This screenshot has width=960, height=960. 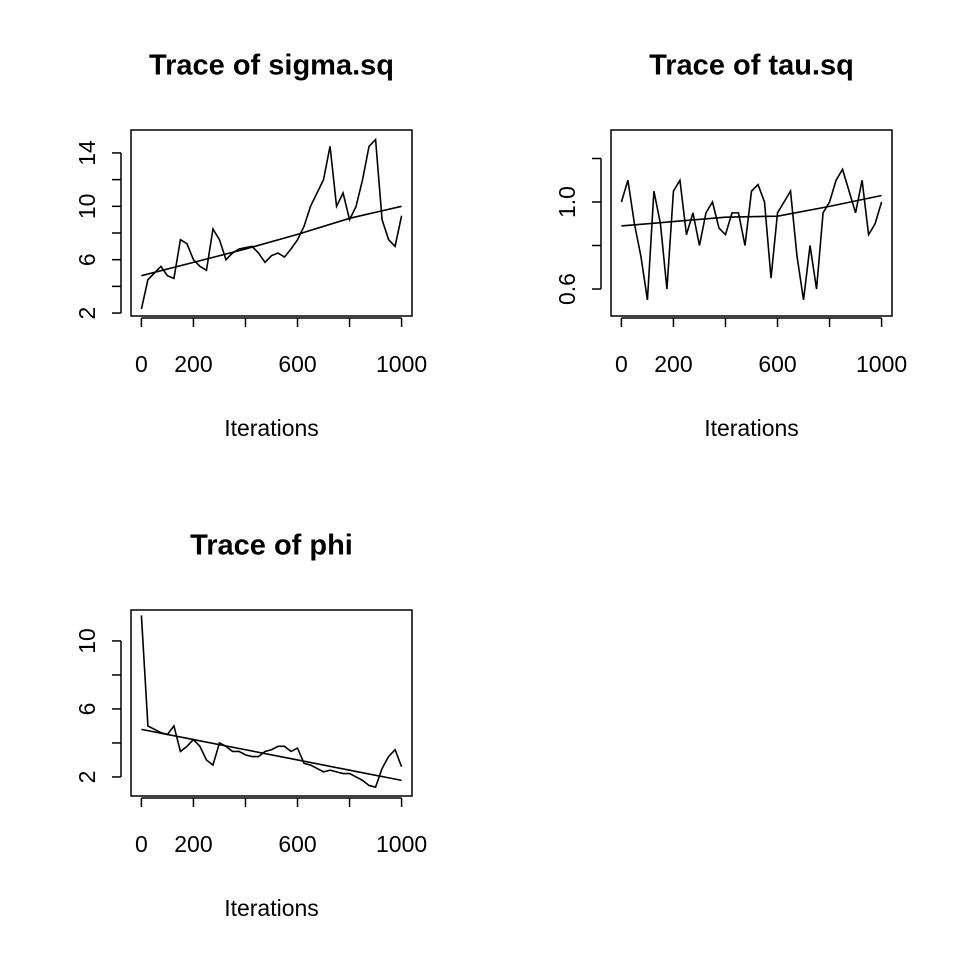 What do you see at coordinates (271, 66) in the screenshot?
I see `chart-title: Trace of sigma.sq` at bounding box center [271, 66].